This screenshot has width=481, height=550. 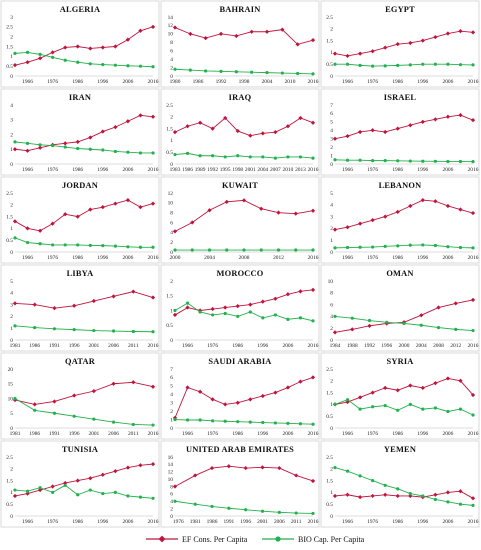 I want to click on x-tick-label-bahrain: 1998, so click(x=244, y=82).